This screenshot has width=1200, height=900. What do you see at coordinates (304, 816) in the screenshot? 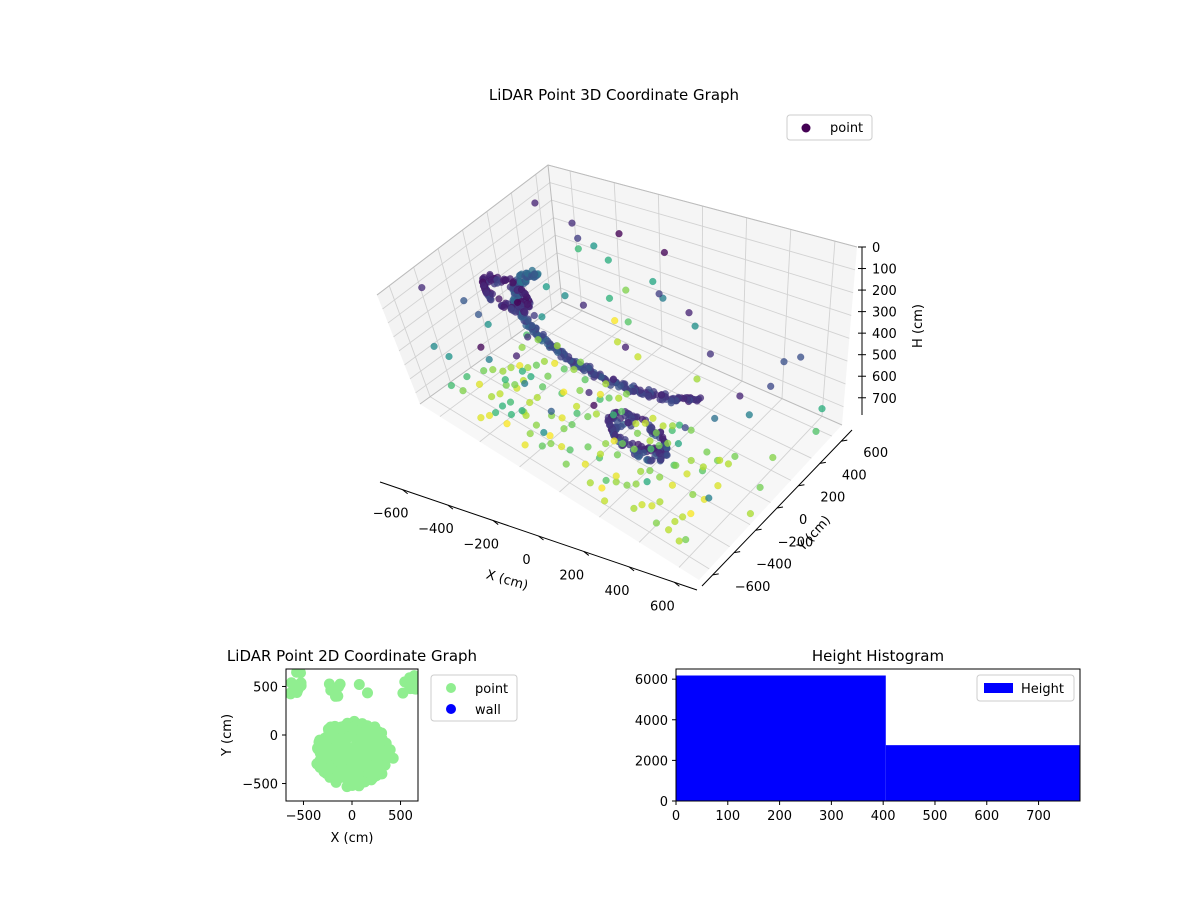
I see `x-tick-label-2d: −500` at bounding box center [304, 816].